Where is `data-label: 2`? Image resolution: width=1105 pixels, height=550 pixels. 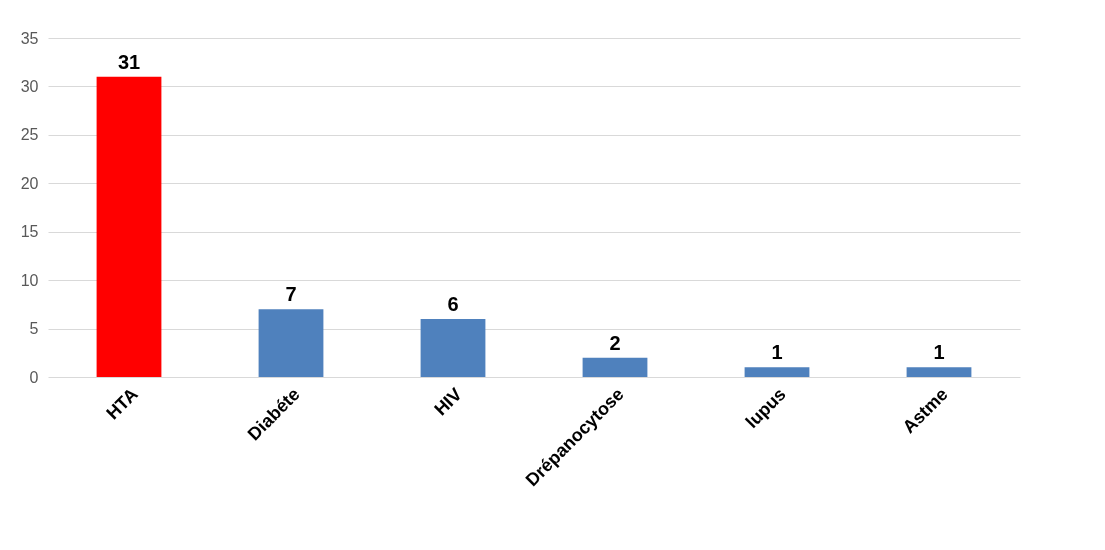
data-label: 2 is located at coordinates (615, 342).